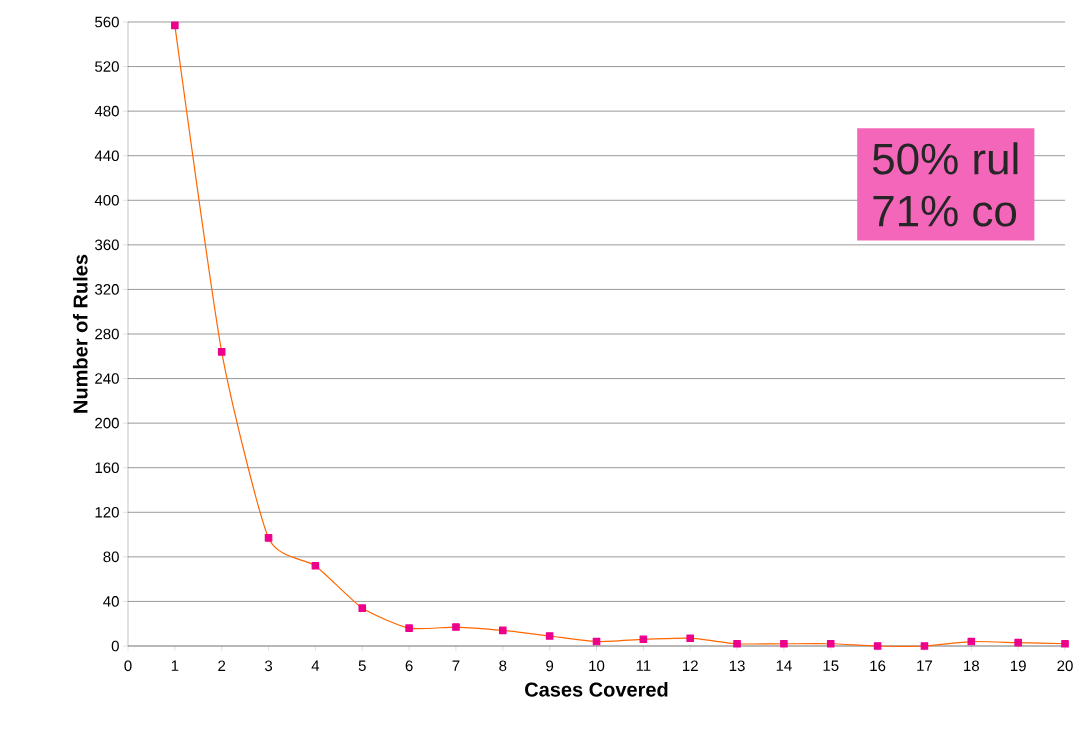 The height and width of the screenshot is (744, 1080). What do you see at coordinates (737, 666) in the screenshot?
I see `x-tick-label: 13` at bounding box center [737, 666].